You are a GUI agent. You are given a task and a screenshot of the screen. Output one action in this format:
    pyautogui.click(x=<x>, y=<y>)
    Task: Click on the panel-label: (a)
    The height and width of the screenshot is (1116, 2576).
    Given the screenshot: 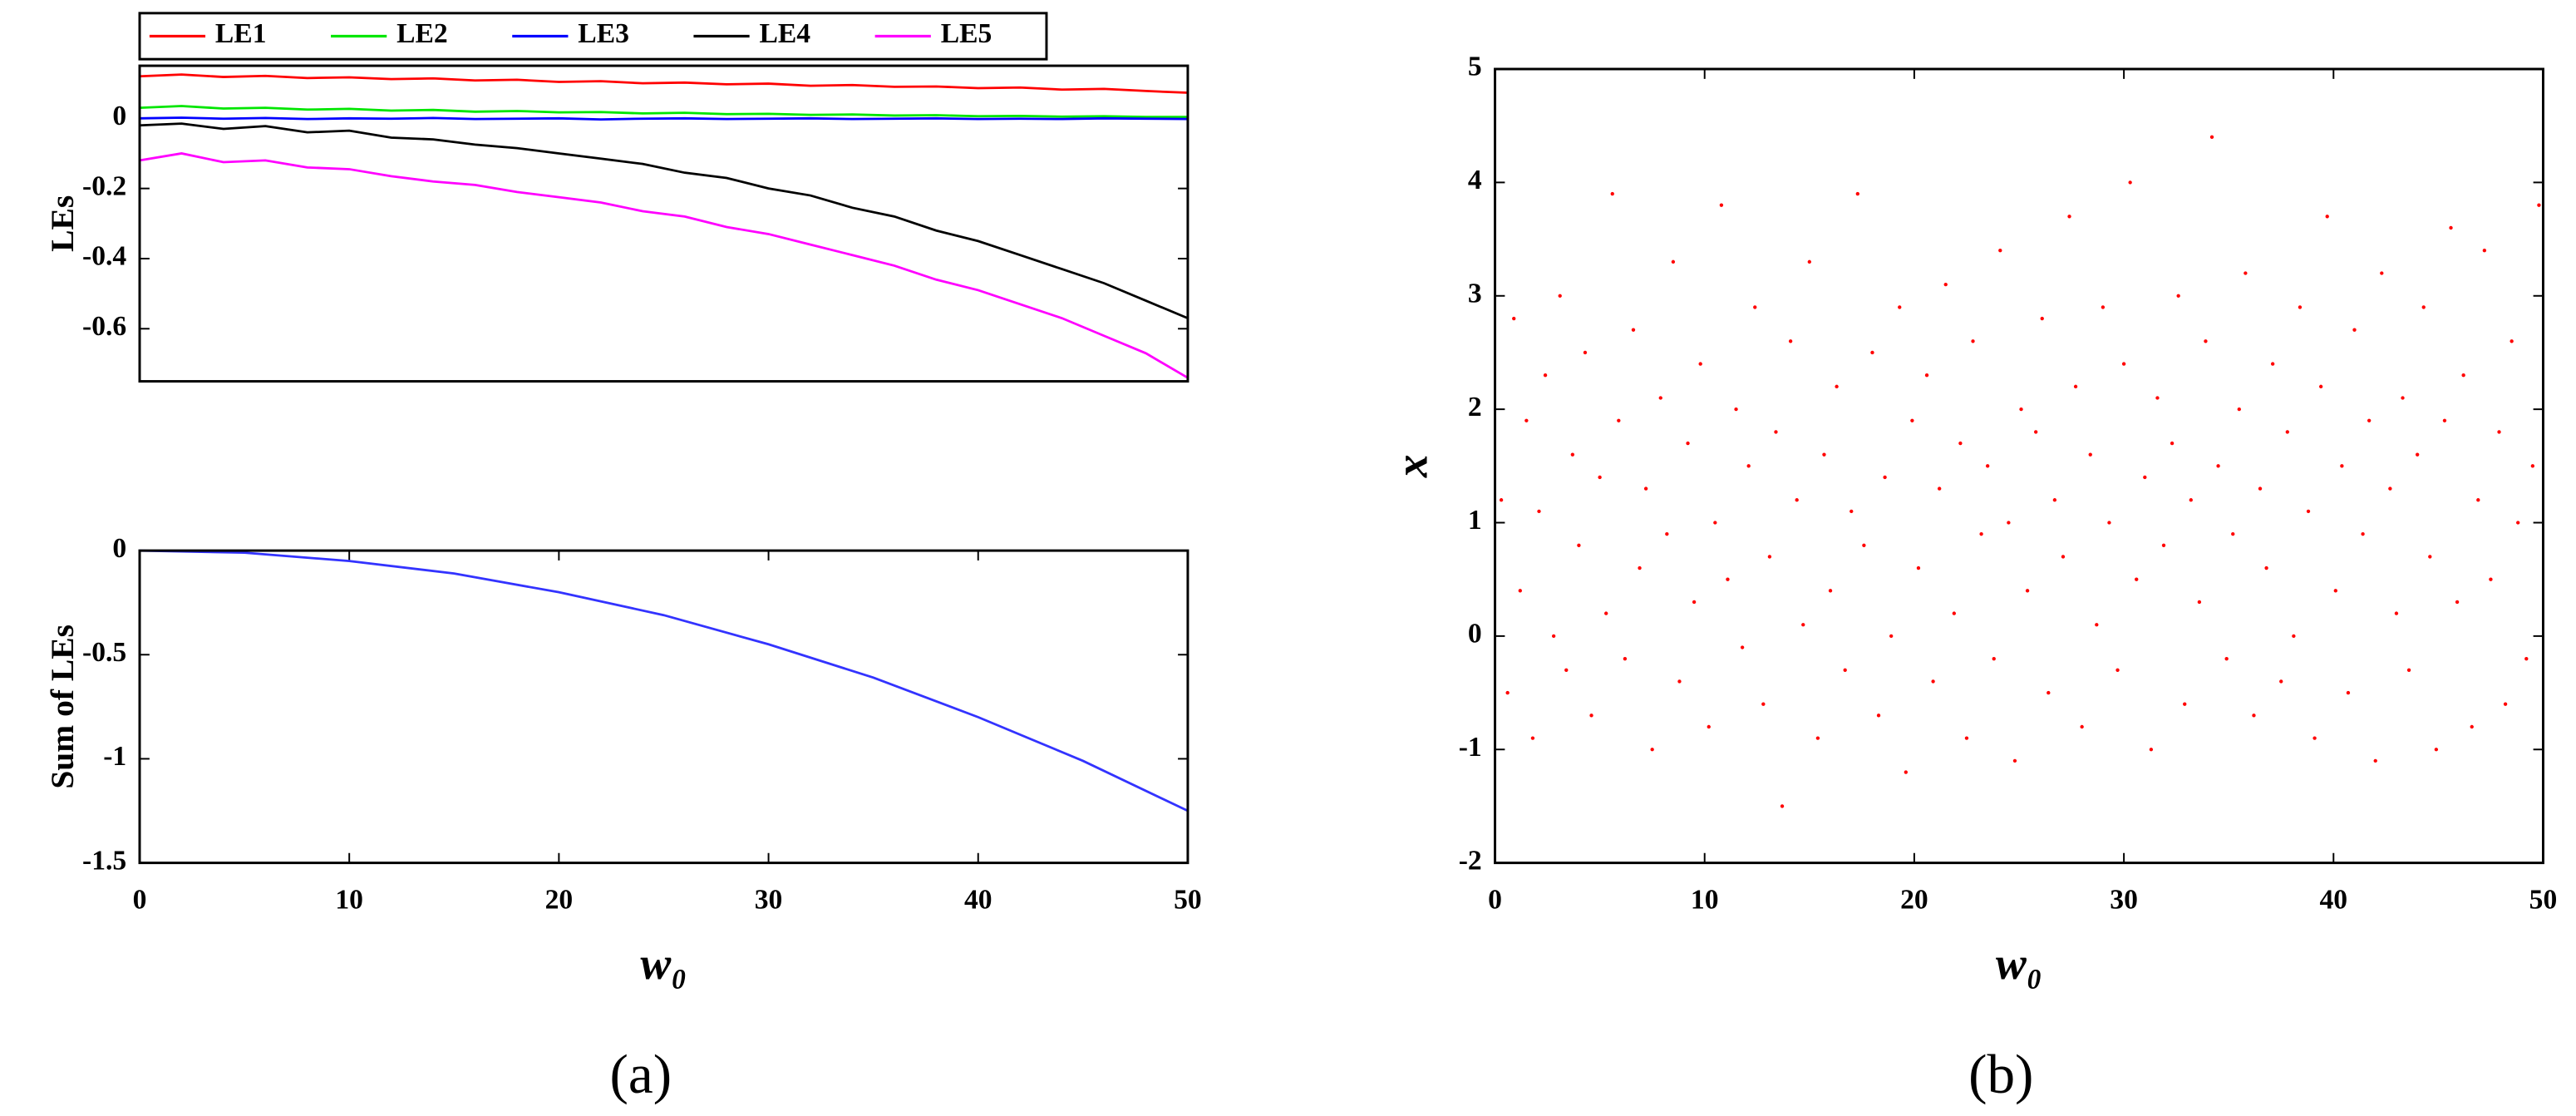 What is the action you would take?
    pyautogui.click(x=641, y=1074)
    